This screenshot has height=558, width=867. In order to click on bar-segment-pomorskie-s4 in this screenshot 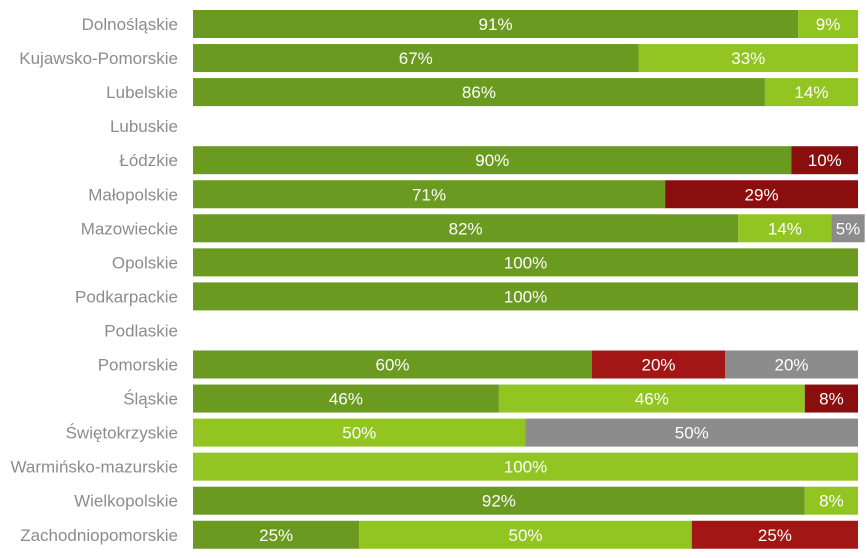, I will do `click(658, 364)`.